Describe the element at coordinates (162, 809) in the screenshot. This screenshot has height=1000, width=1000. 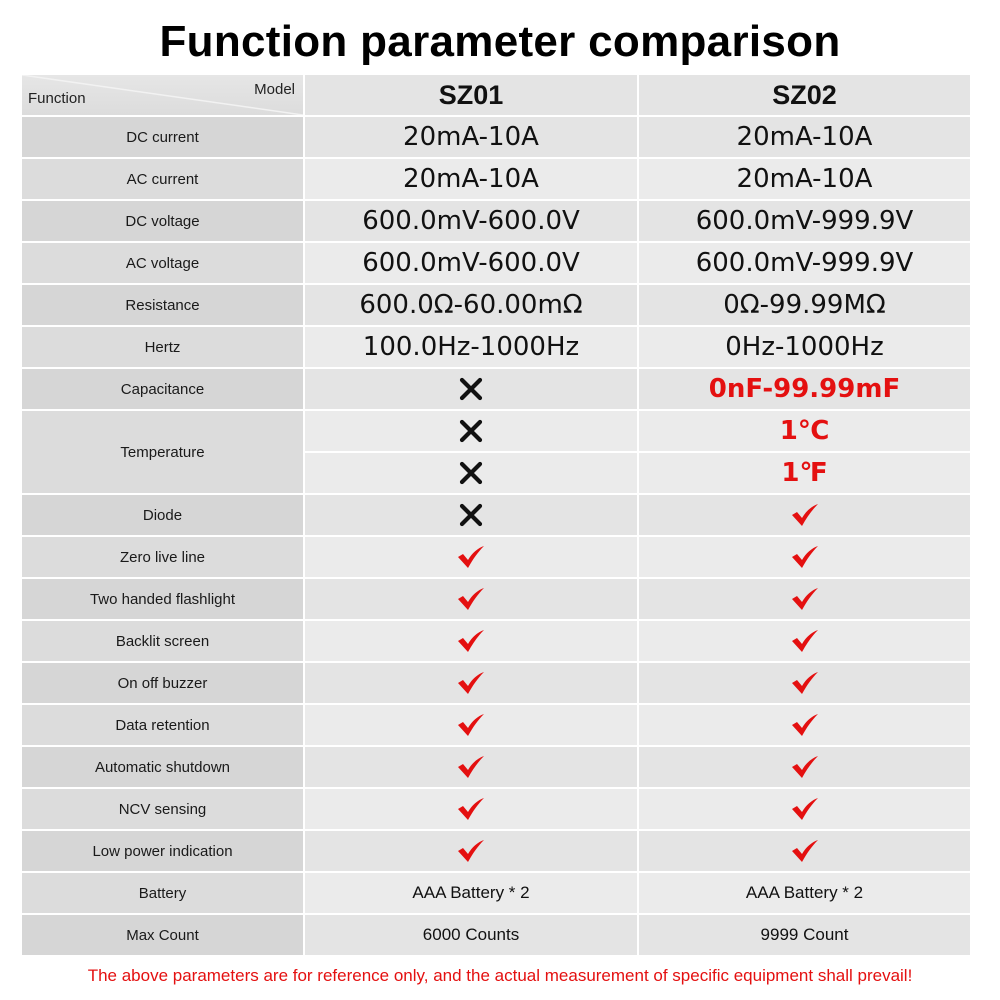
I see `function-label-ncv-sensing: NCV sensing` at that location.